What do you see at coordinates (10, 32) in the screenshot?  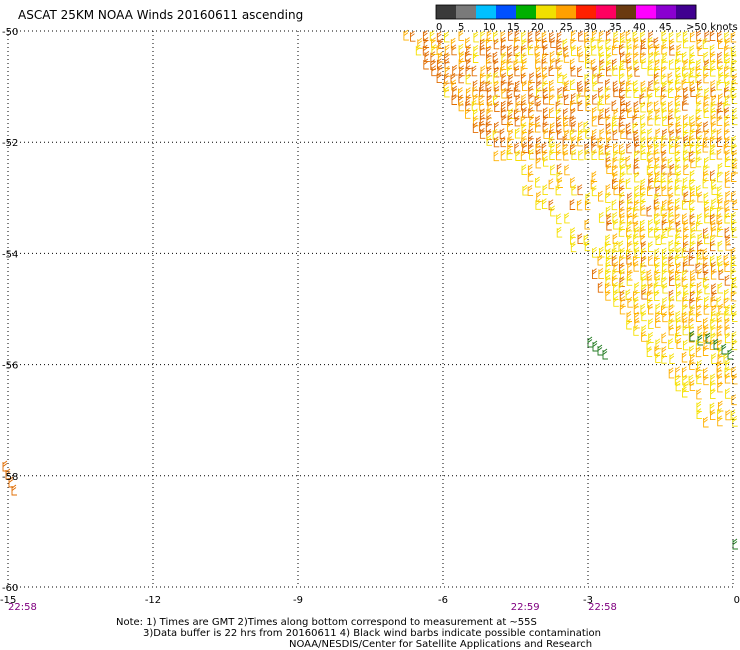 I see `lat-tick-label: -50` at bounding box center [10, 32].